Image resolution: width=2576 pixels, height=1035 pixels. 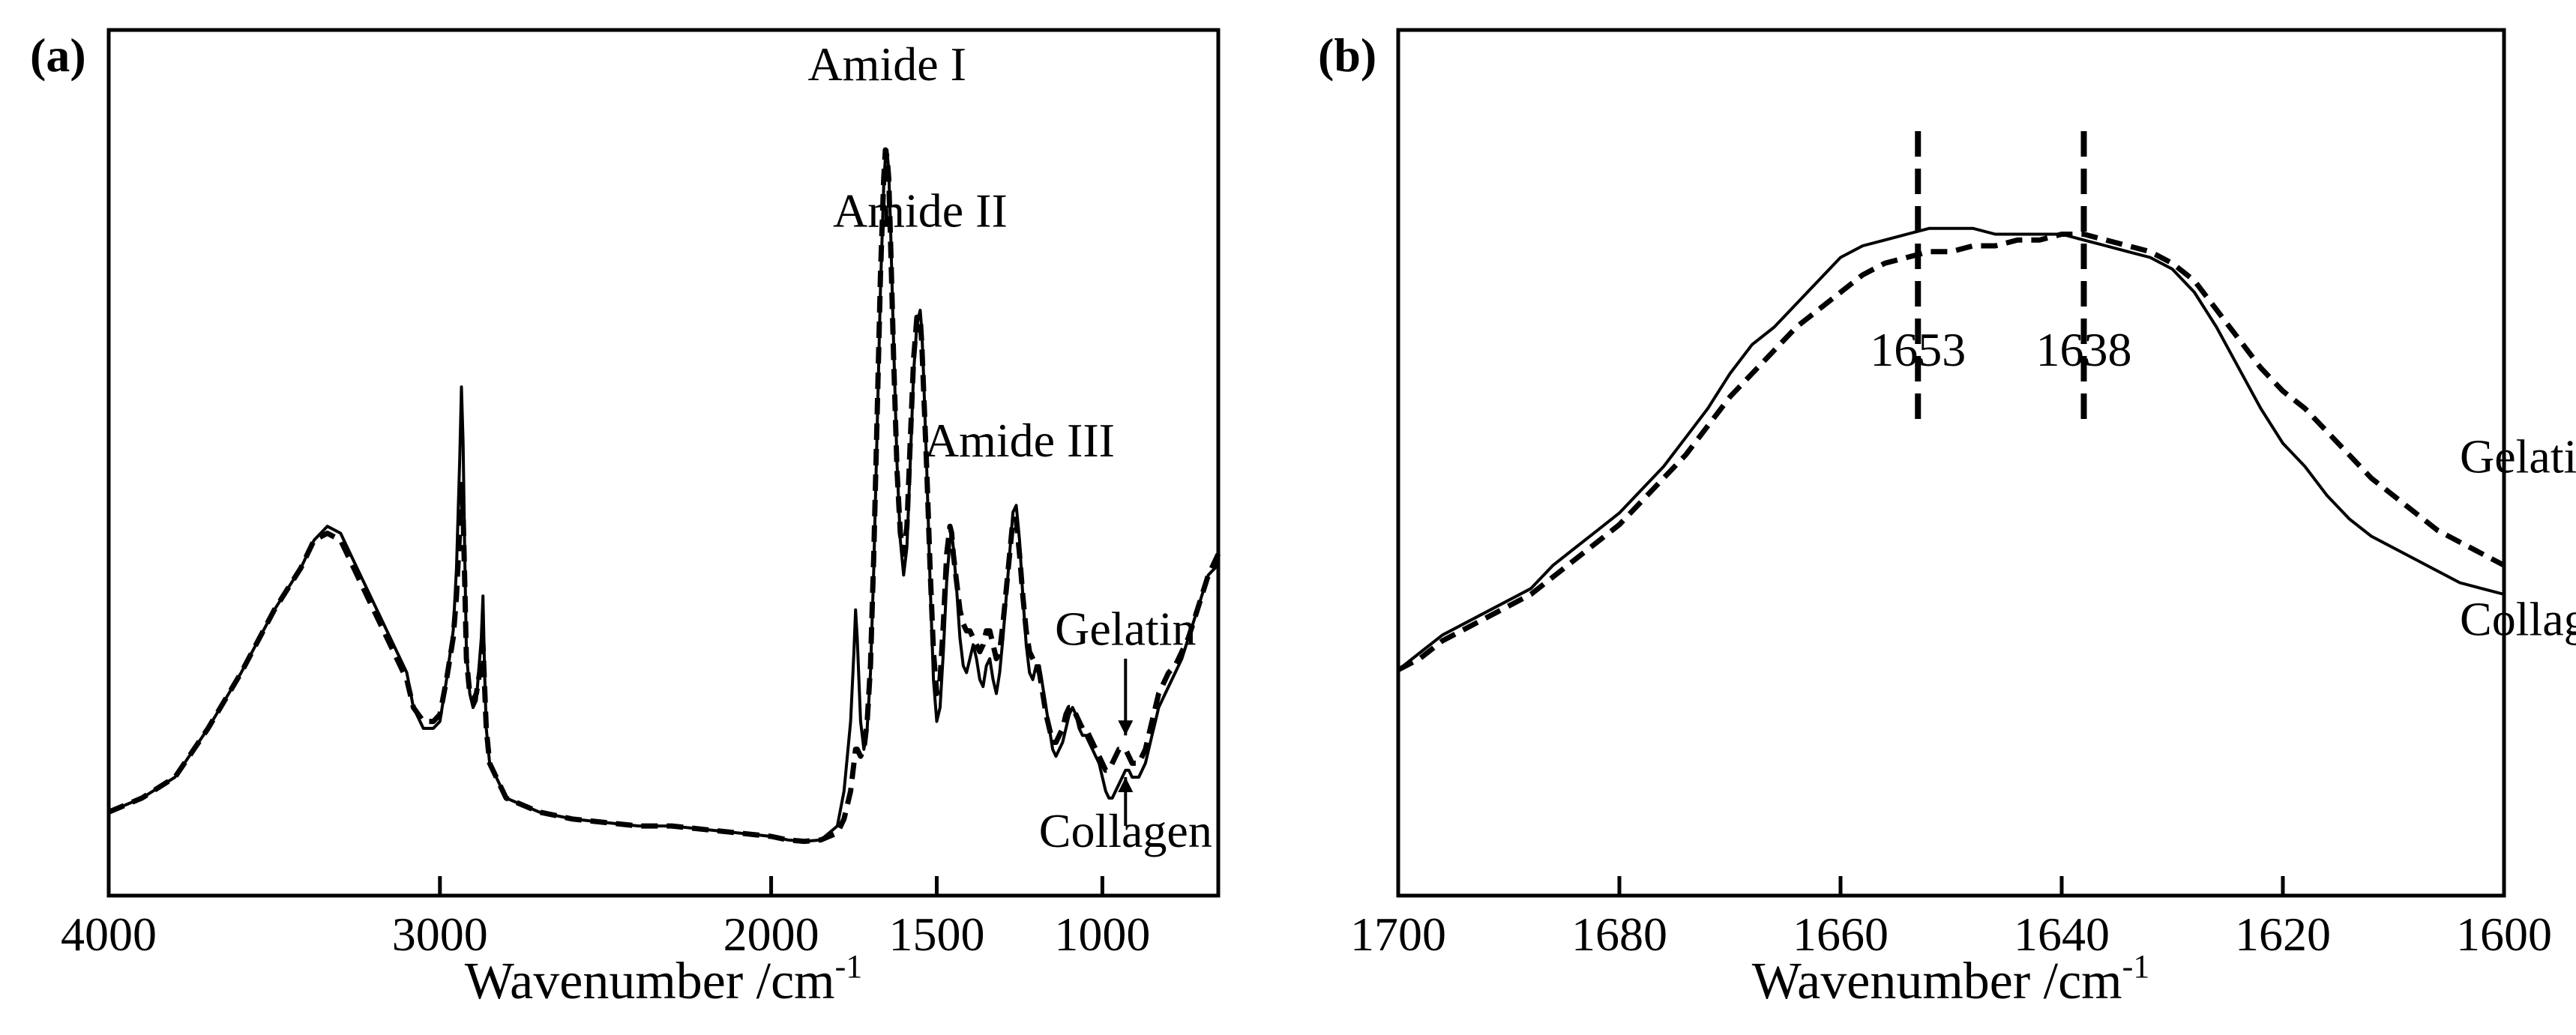 I want to click on x-tick-label: 1700, so click(x=1398, y=934).